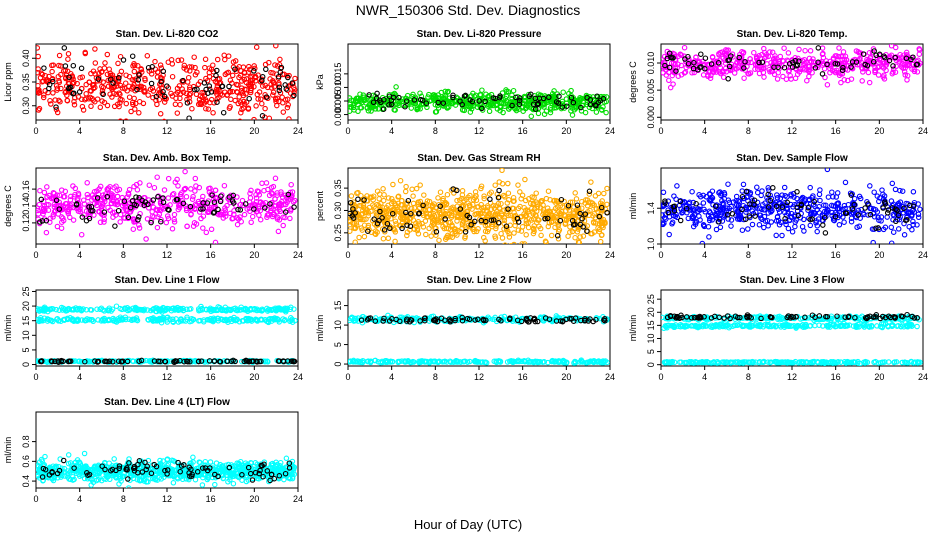 This screenshot has height=540, width=936. What do you see at coordinates (479, 102) in the screenshot?
I see `points` at bounding box center [479, 102].